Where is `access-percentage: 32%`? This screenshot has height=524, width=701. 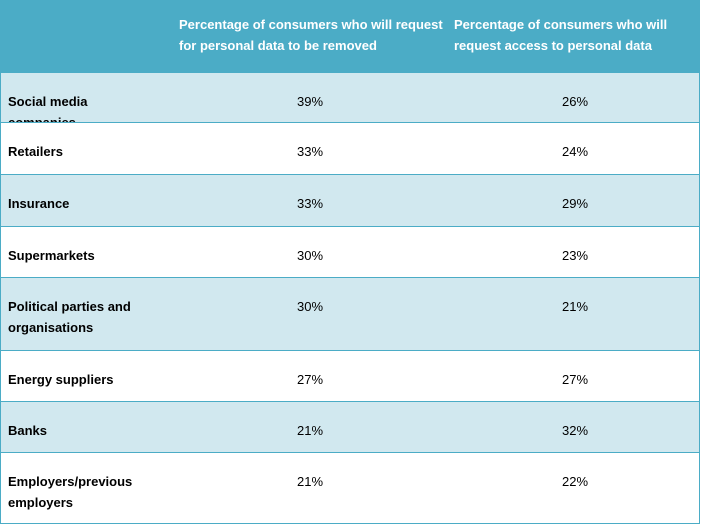 access-percentage: 32% is located at coordinates (575, 430).